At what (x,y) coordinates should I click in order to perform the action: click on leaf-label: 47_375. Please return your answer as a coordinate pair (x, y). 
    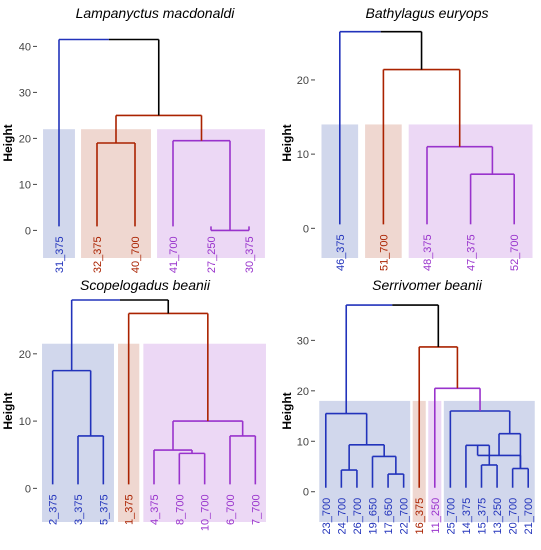
    Looking at the image, I should click on (472, 252).